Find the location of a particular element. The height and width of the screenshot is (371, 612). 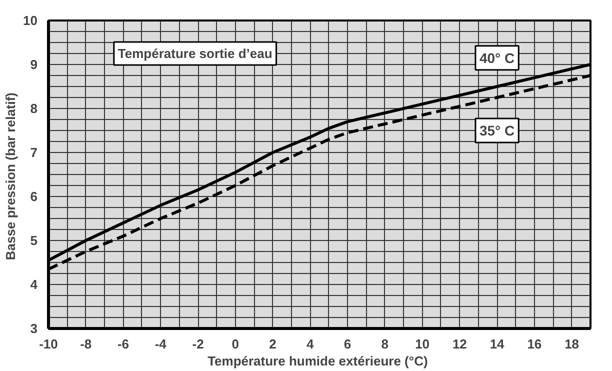

x-tick-label: -10 is located at coordinates (48, 344).